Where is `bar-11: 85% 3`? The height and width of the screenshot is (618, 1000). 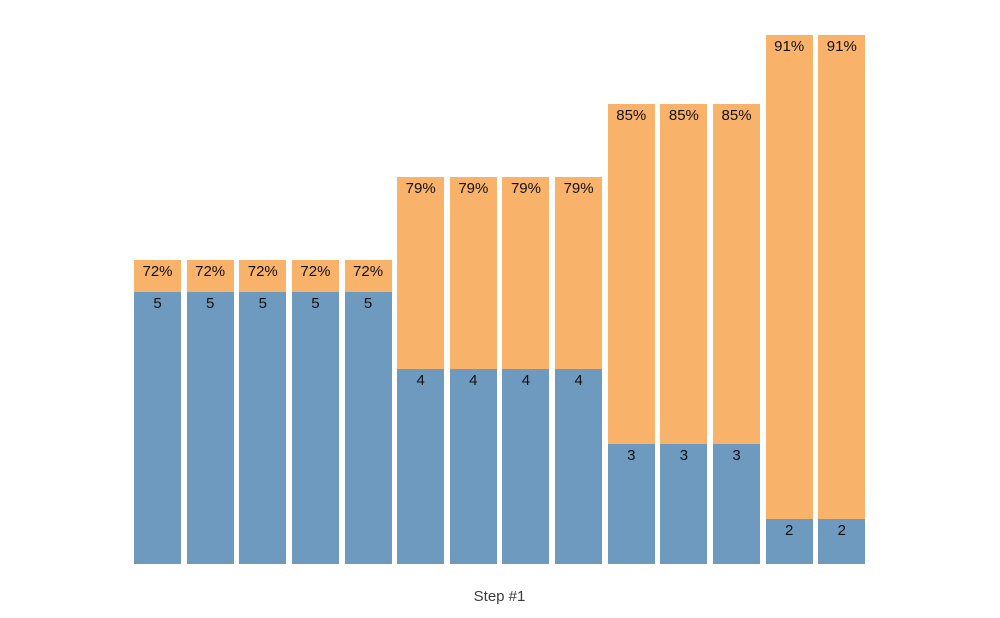 bar-11: 85% 3 is located at coordinates (684, 334).